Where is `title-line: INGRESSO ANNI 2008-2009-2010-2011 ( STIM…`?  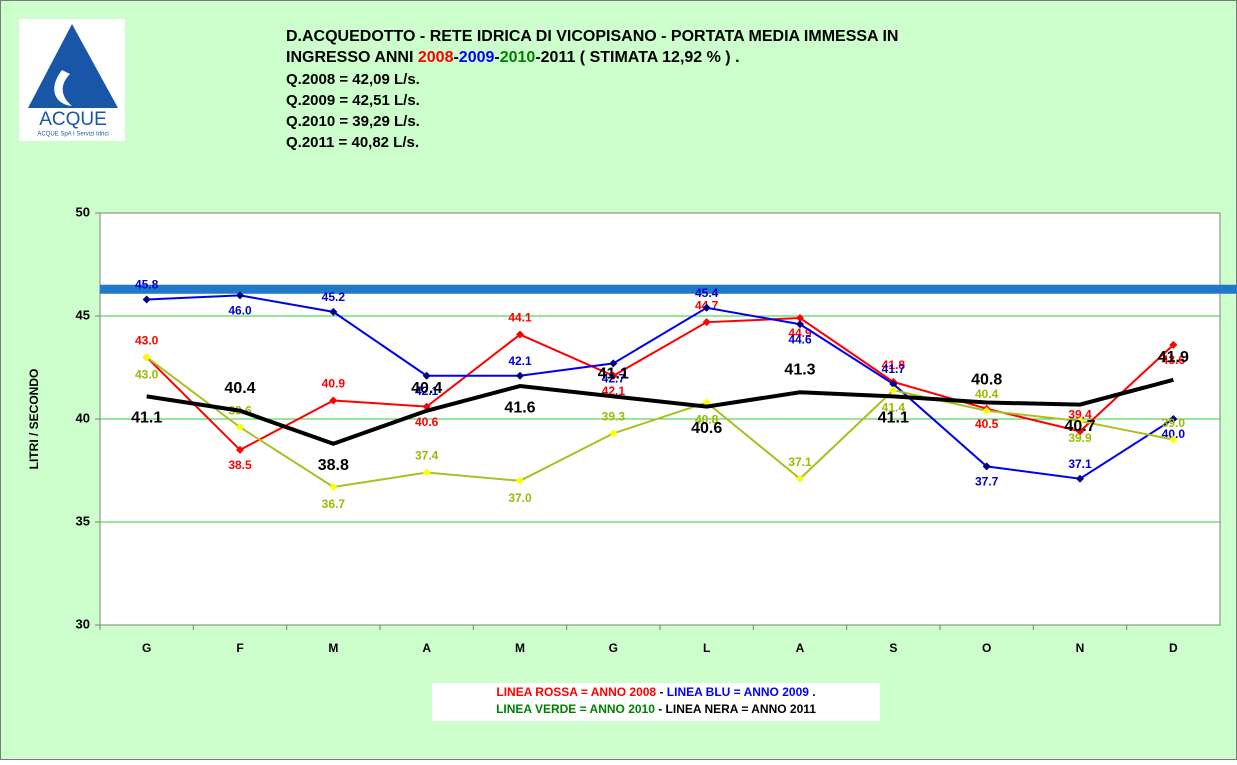 title-line: INGRESSO ANNI 2008-2009-2010-2011 ( STIM… is located at coordinates (513, 57).